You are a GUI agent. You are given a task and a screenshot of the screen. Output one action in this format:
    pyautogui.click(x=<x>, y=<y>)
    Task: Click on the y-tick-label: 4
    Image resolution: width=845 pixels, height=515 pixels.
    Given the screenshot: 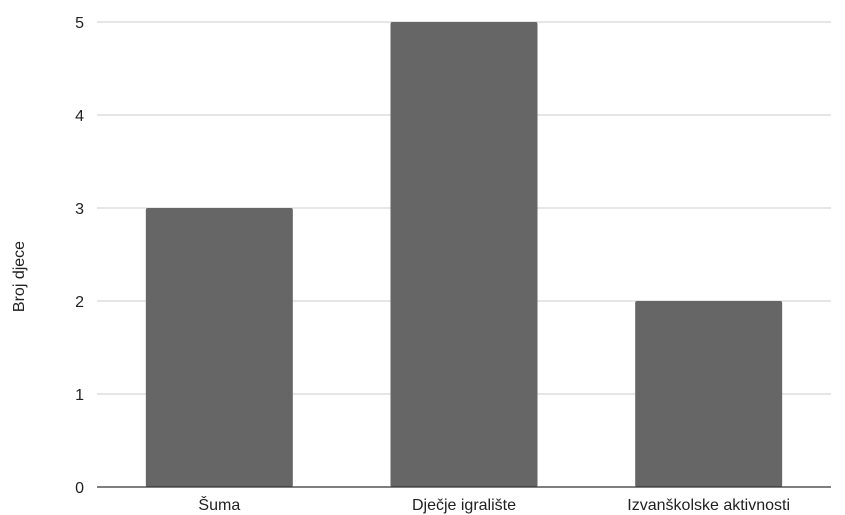 What is the action you would take?
    pyautogui.click(x=79, y=116)
    